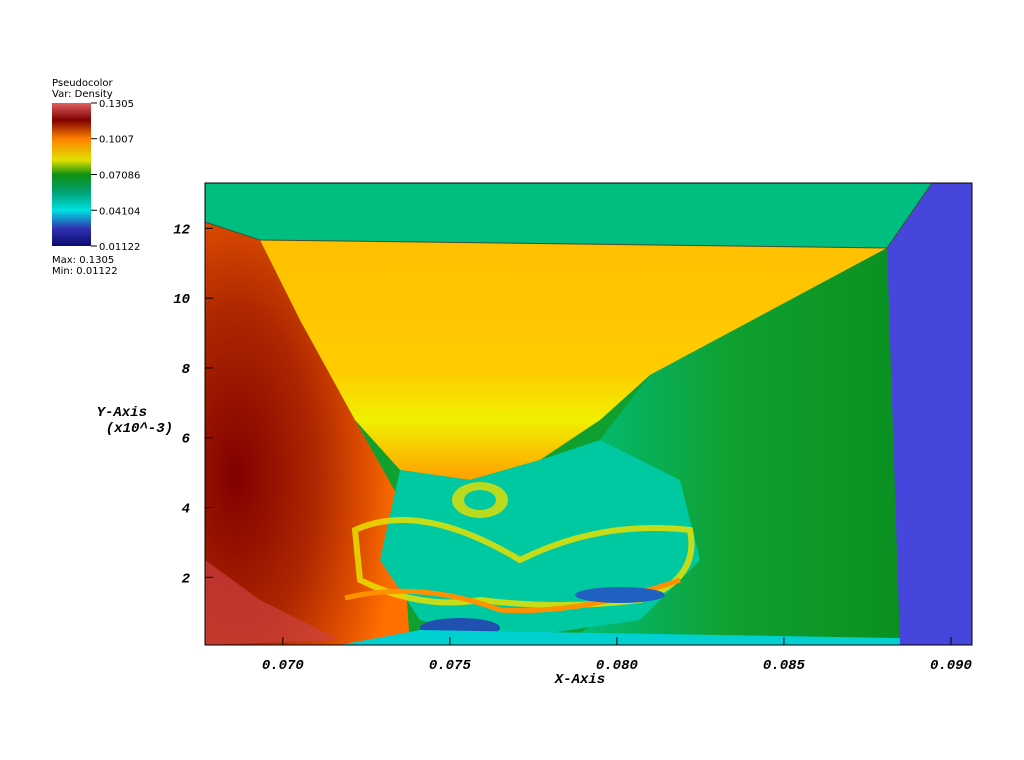 This screenshot has width=1024, height=760. Describe the element at coordinates (617, 666) in the screenshot. I see `x-tick-label: 0.080` at that location.